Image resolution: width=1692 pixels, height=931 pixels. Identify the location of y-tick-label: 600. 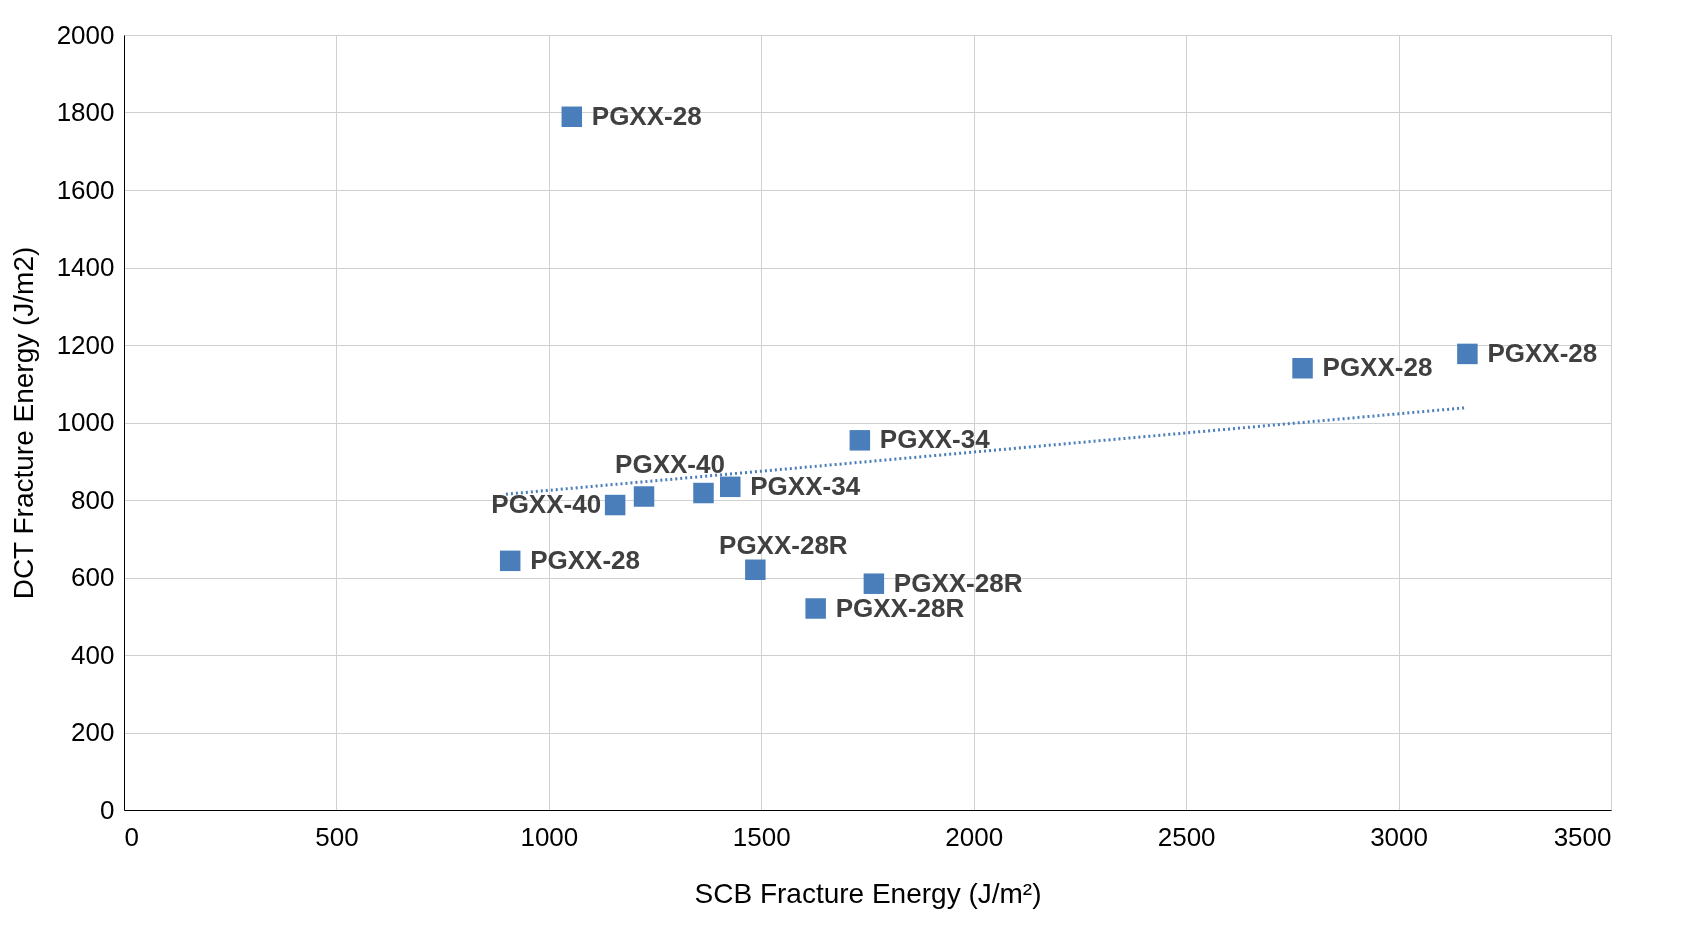
(93, 577).